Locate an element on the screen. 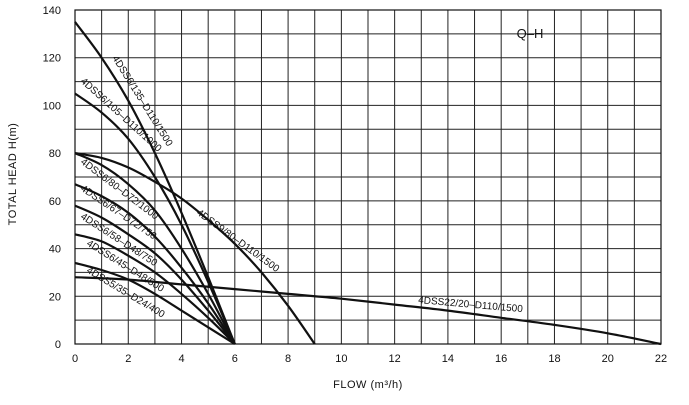 This screenshot has height=405, width=689. x-tick-label: 16 is located at coordinates (501, 359).